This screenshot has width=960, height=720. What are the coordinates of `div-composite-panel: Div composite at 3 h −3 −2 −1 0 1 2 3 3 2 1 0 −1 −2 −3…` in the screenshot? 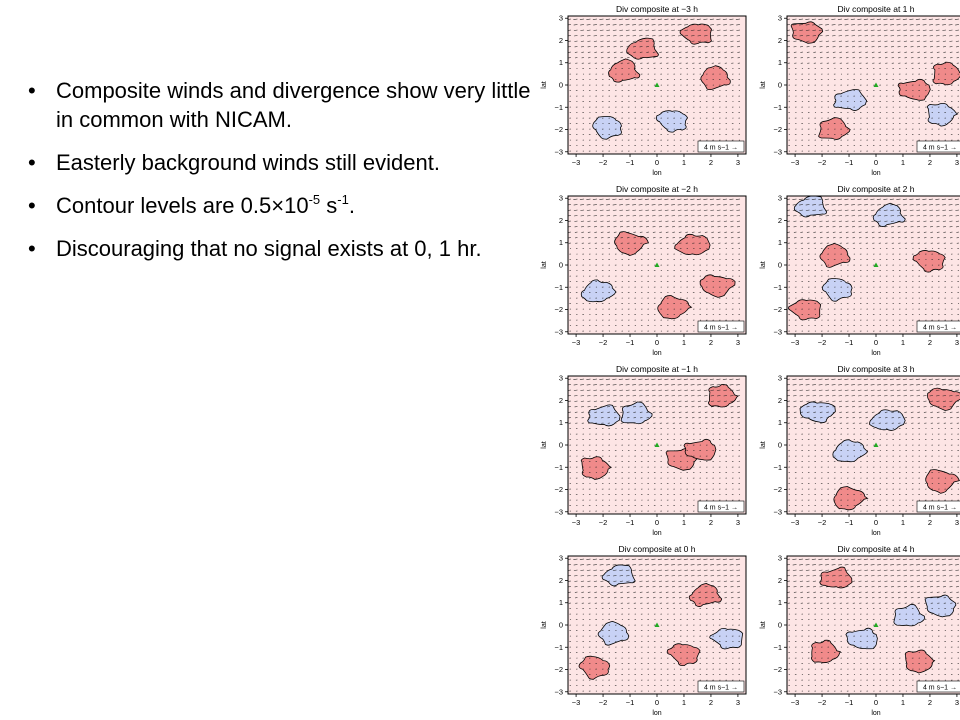 It's located at (858, 450).